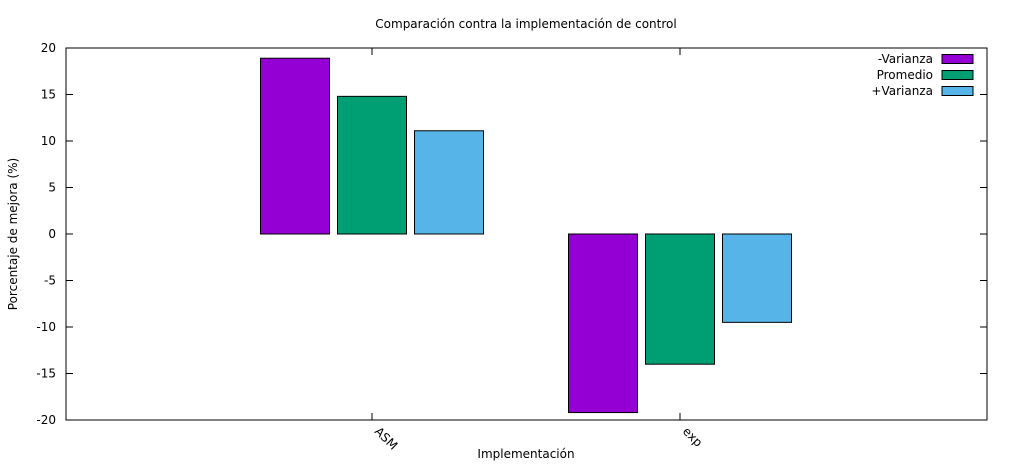  I want to click on y-tick-label: 5, so click(52, 188).